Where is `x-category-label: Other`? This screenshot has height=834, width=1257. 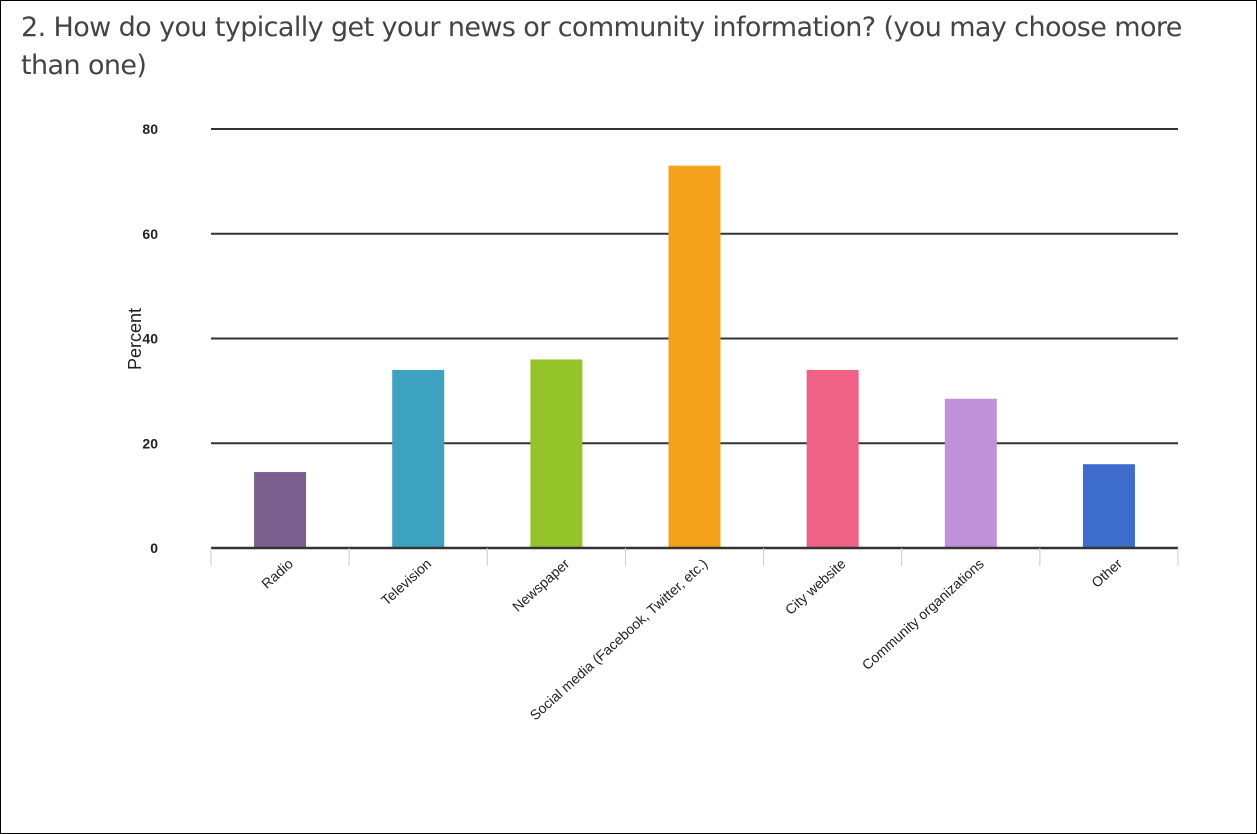
x-category-label: Other is located at coordinates (1106, 573).